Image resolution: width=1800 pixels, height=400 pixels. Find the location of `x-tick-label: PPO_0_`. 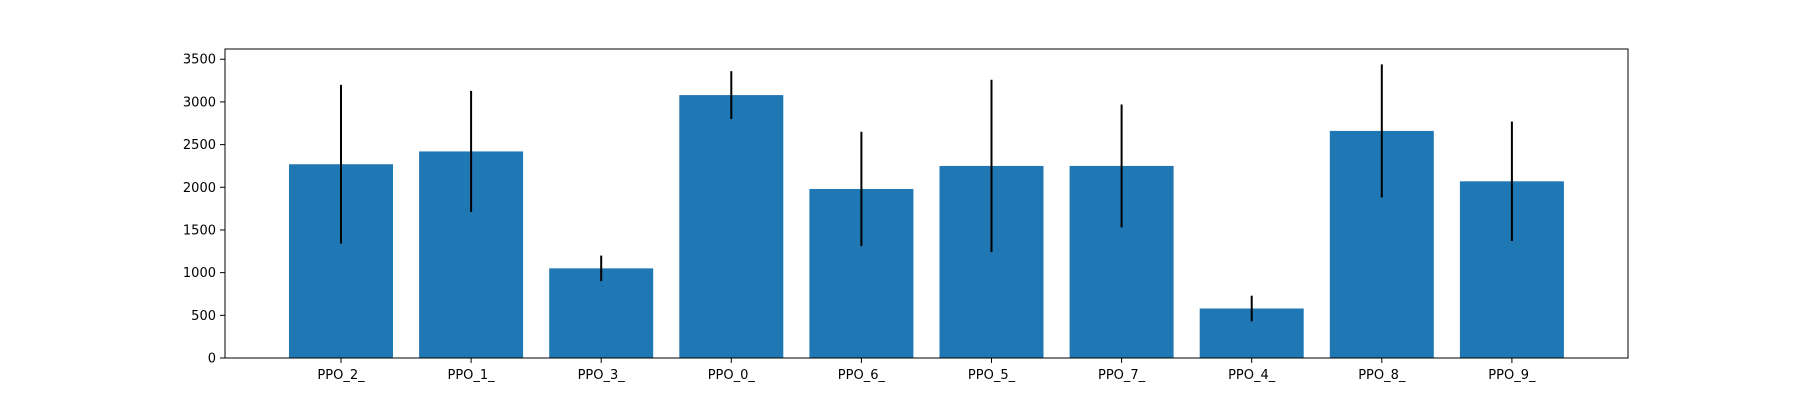

x-tick-label: PPO_0_ is located at coordinates (732, 375).